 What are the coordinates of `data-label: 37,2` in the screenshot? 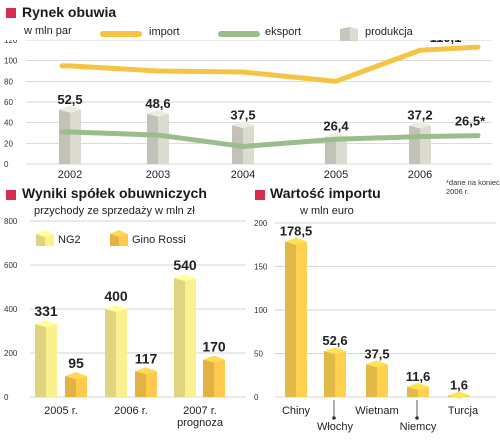 It's located at (419, 115).